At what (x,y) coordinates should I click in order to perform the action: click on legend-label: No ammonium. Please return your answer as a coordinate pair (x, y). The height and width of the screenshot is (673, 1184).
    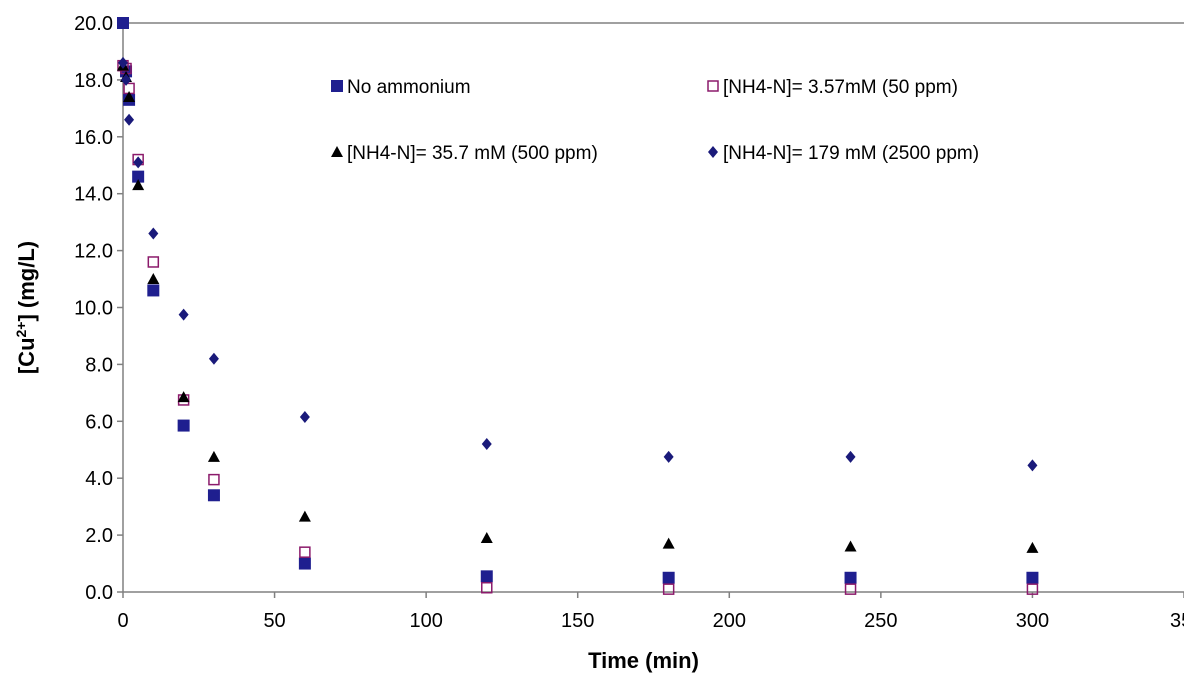
    Looking at the image, I should click on (409, 87).